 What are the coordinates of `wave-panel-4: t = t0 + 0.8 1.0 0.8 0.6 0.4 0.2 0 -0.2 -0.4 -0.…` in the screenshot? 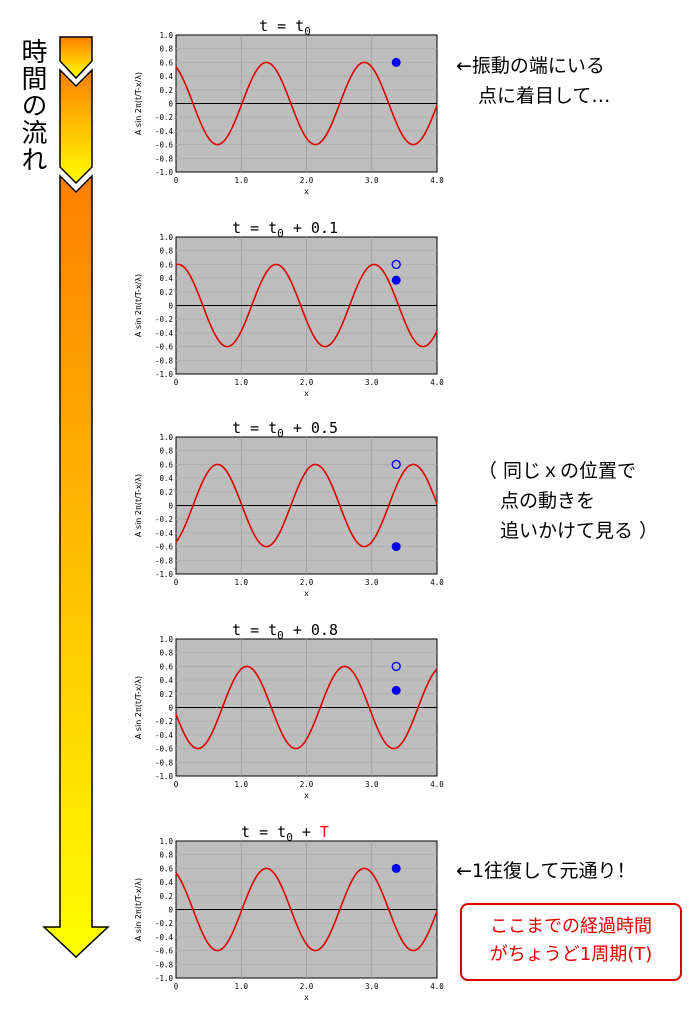 It's located at (287, 727).